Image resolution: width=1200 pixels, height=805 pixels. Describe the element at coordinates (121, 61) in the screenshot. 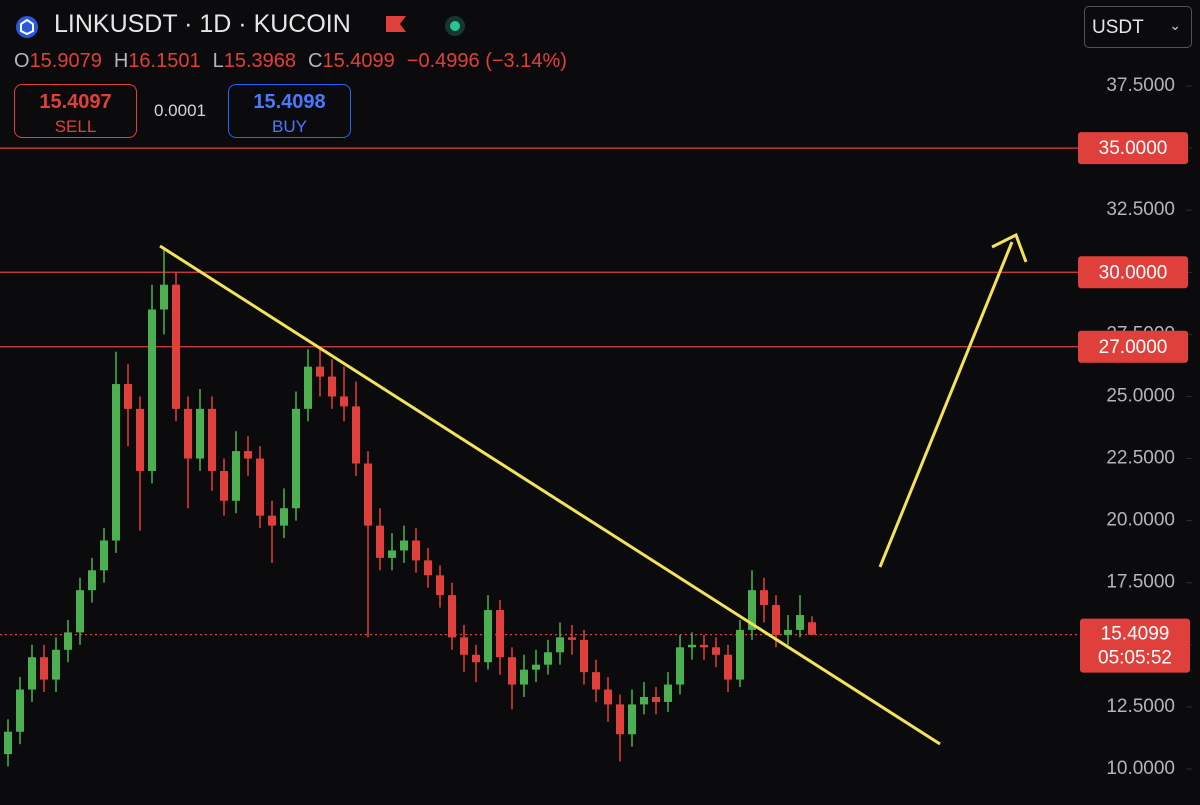

I see `ohlc-key: H` at that location.